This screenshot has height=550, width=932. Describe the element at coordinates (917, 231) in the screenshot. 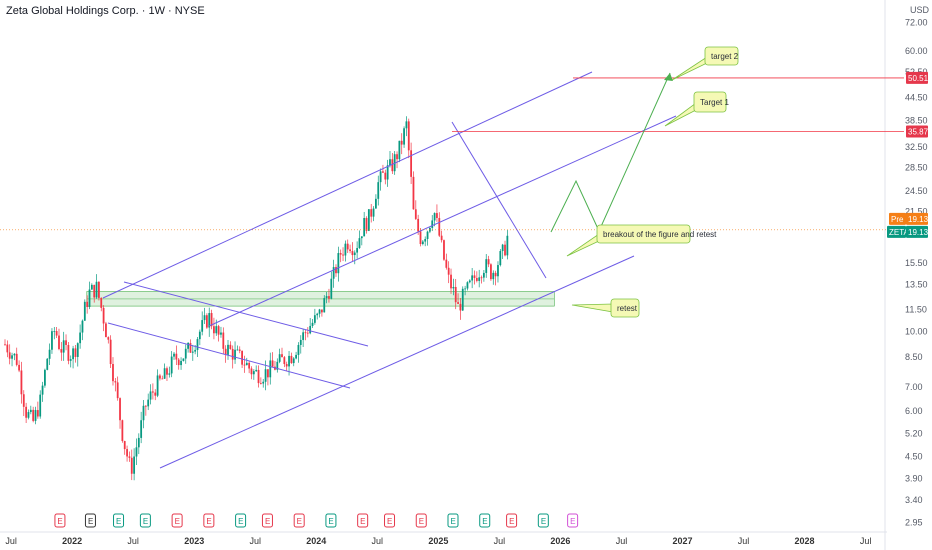

I see `last-value-tag-bg` at that location.